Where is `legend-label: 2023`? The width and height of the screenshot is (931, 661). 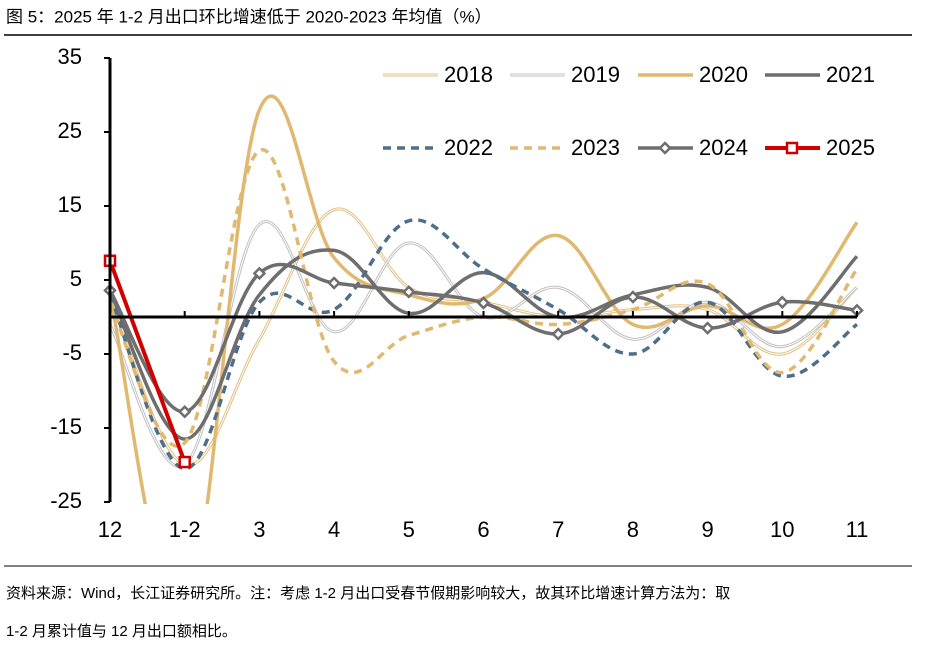
legend-label: 2023 is located at coordinates (595, 147).